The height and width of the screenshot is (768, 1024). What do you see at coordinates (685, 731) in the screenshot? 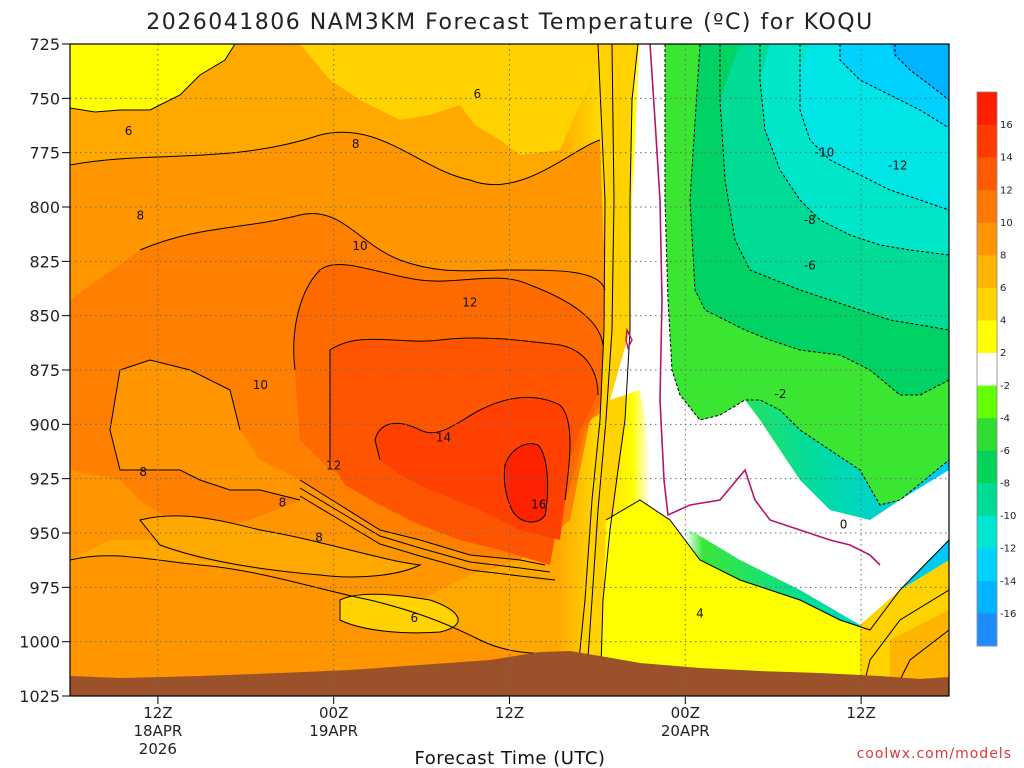
I see `x-tick-date: 20APR` at bounding box center [685, 731].